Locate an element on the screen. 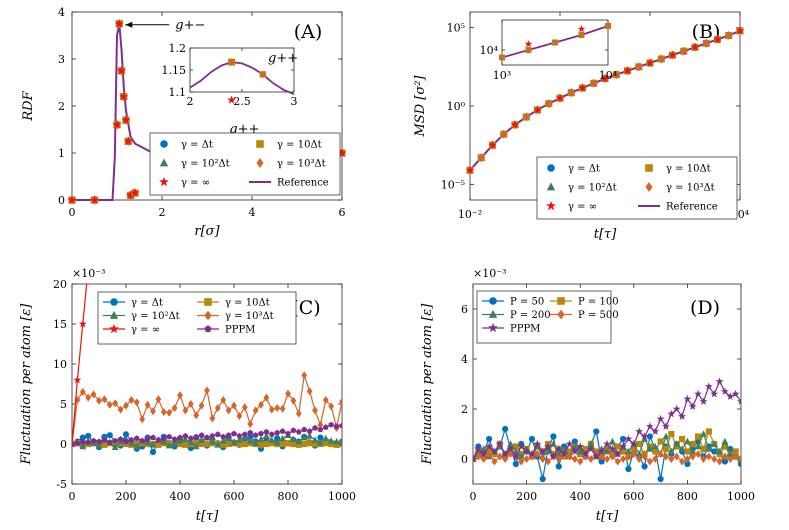  y-tick-label: 15 is located at coordinates (60, 324).